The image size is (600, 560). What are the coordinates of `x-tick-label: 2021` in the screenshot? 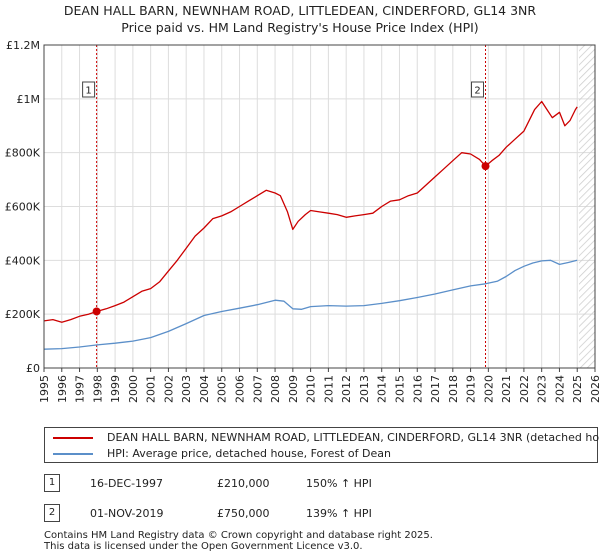 It's located at (506, 389).